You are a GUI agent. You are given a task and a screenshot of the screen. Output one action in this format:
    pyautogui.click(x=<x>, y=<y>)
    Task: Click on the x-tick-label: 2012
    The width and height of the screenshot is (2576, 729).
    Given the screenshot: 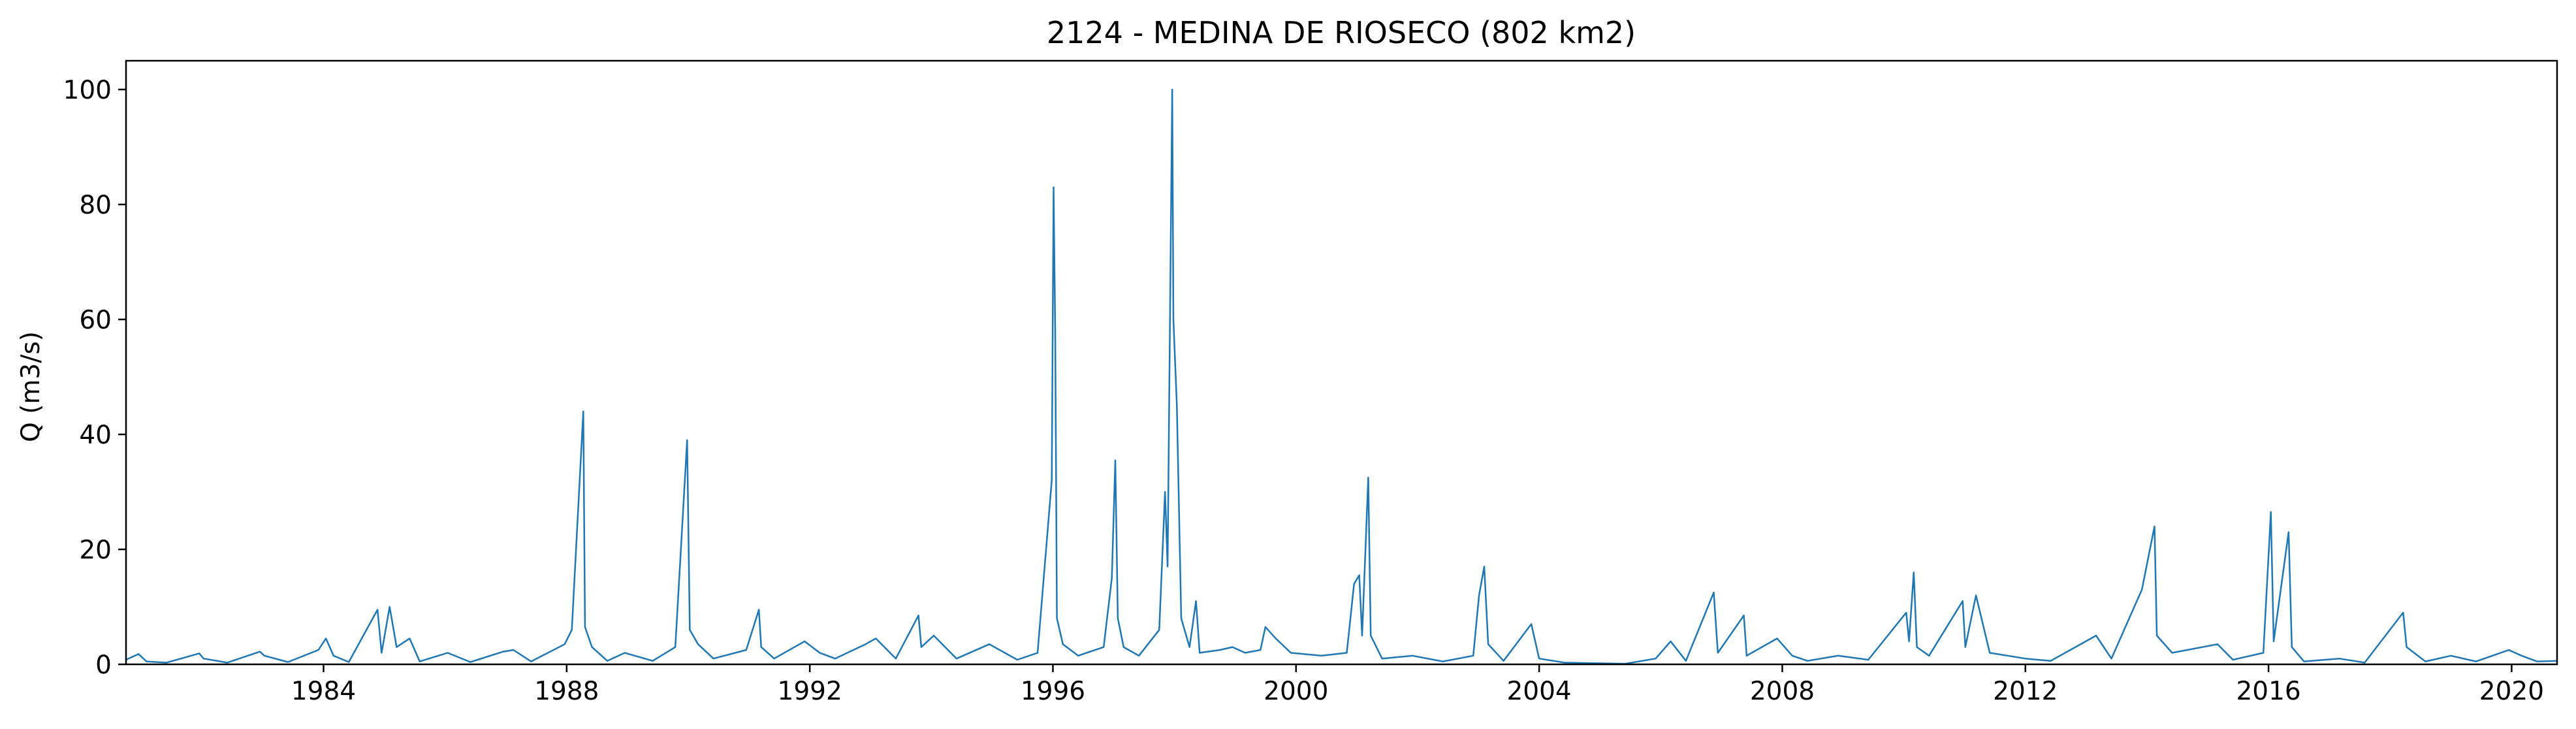 What is the action you would take?
    pyautogui.click(x=2026, y=691)
    